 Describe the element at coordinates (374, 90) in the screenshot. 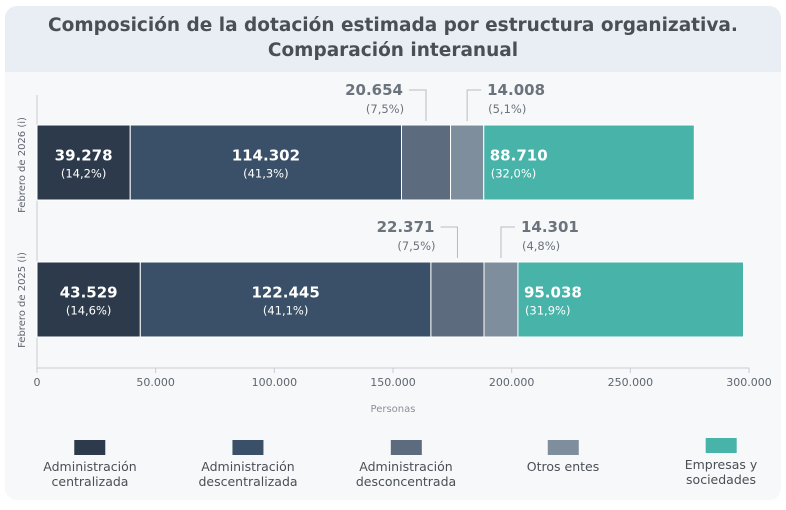

I see `data-label-value: 20.654` at that location.